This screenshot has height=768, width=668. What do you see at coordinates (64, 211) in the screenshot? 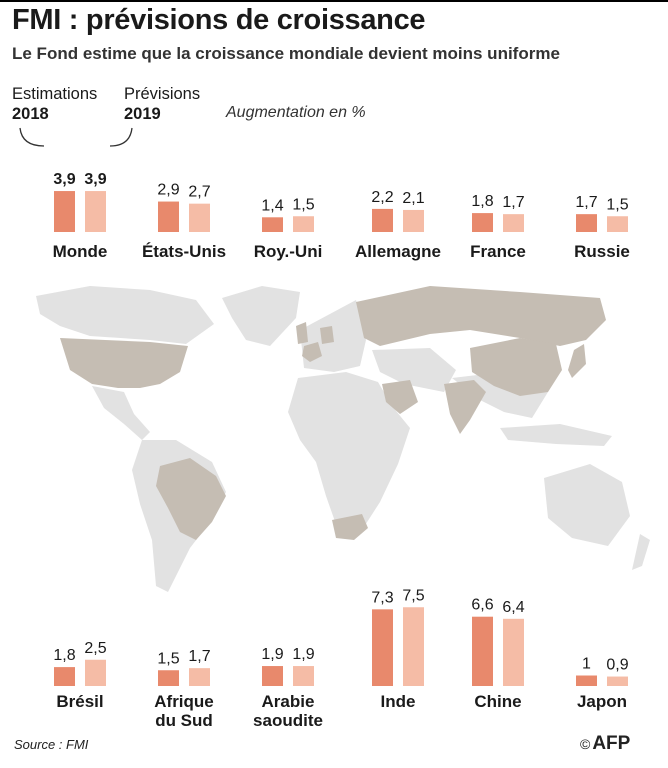
I see `bar-monde-2018` at bounding box center [64, 211].